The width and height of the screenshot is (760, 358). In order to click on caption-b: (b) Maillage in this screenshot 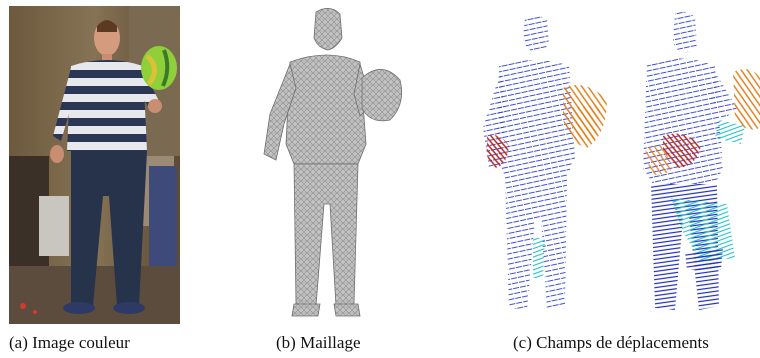, I will do `click(318, 342)`.